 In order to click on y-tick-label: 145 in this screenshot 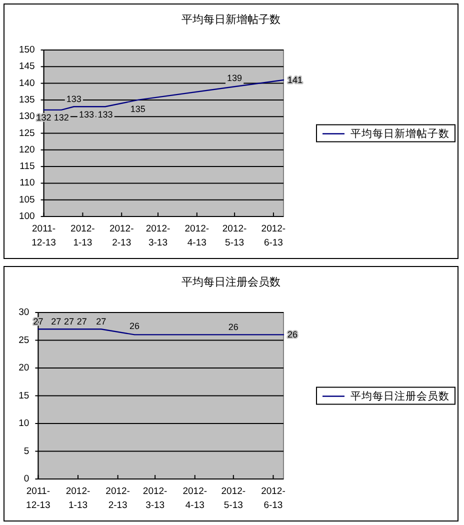, I will do `click(26, 66)`.